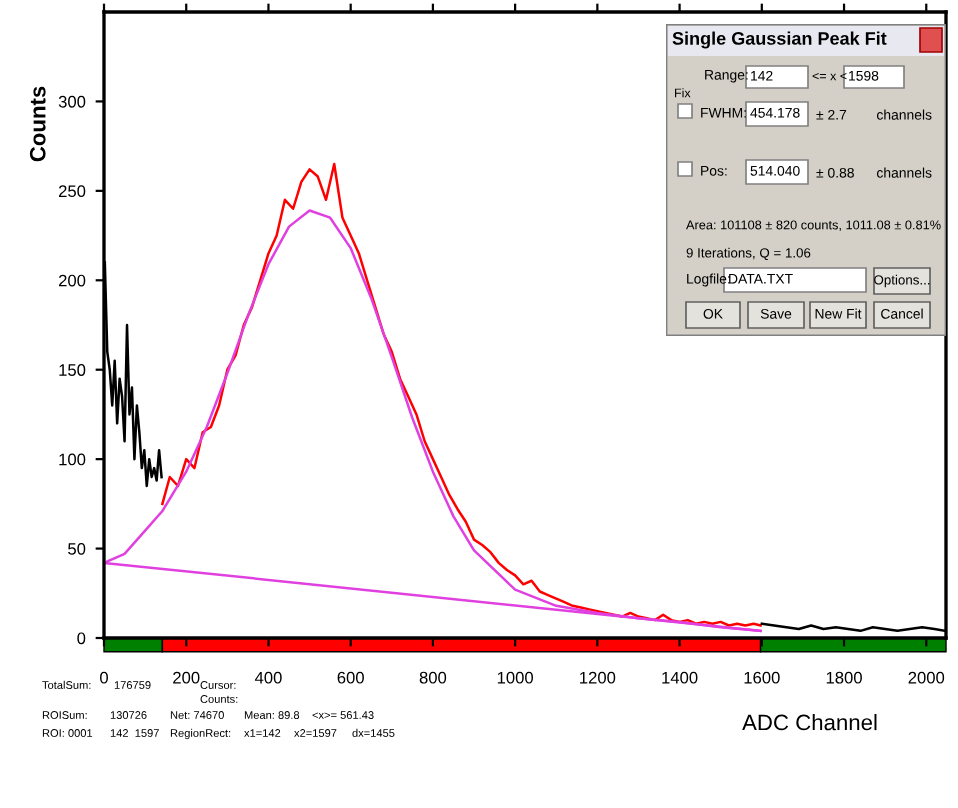 This screenshot has width=958, height=808. What do you see at coordinates (81, 638) in the screenshot?
I see `y-tick-label: 0` at bounding box center [81, 638].